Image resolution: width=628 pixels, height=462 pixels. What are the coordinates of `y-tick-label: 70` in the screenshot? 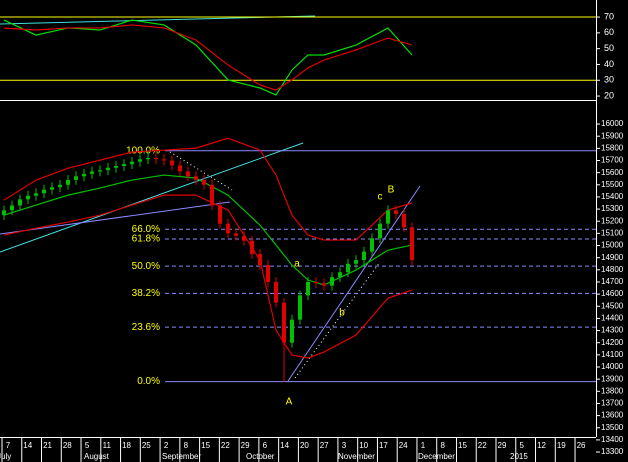 It's located at (609, 16).